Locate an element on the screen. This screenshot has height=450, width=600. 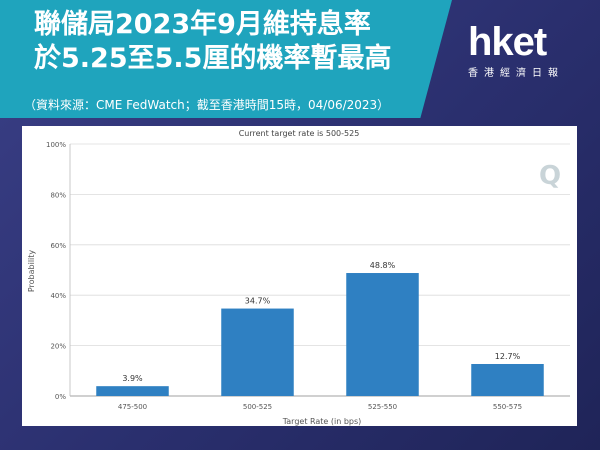
watermark-q-icon: Q is located at coordinates (550, 176).